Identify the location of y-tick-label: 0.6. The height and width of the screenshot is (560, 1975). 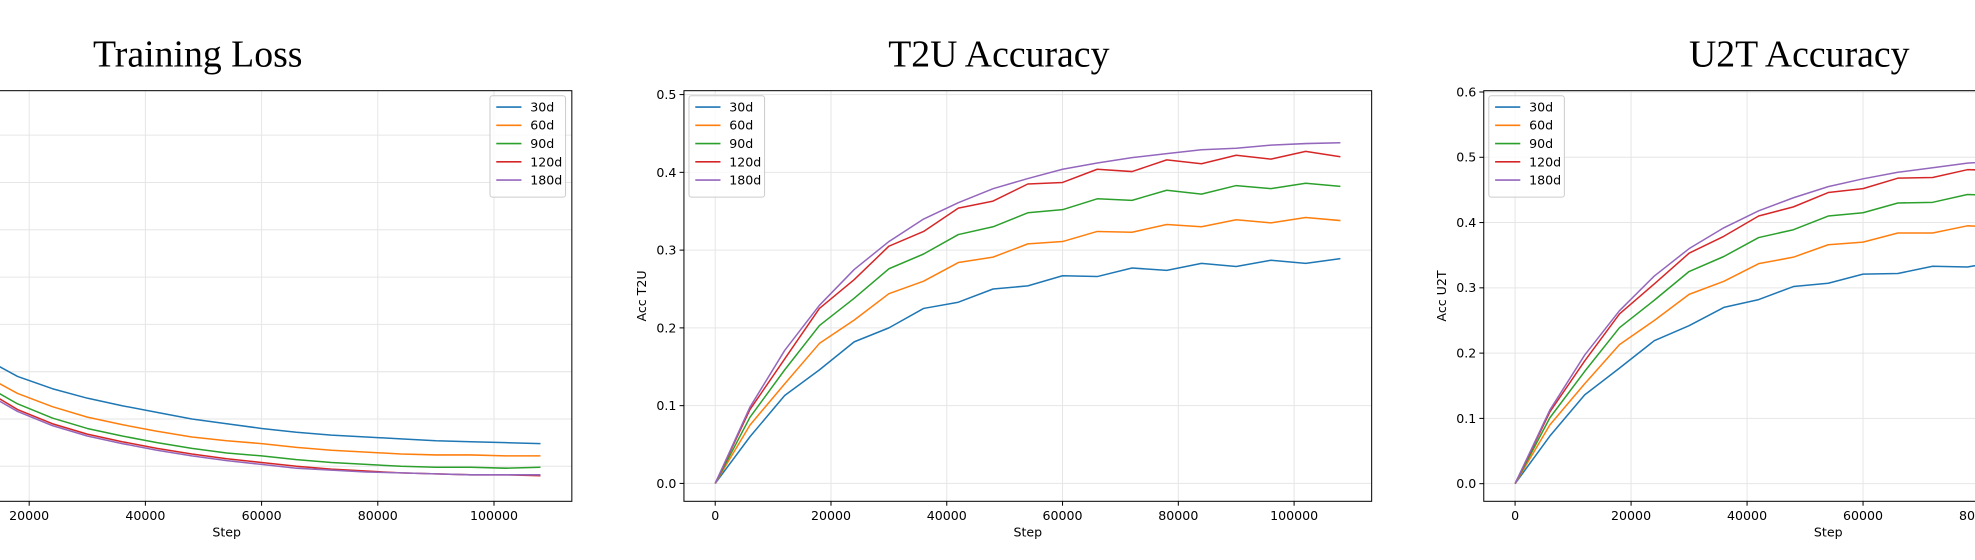
(1466, 91).